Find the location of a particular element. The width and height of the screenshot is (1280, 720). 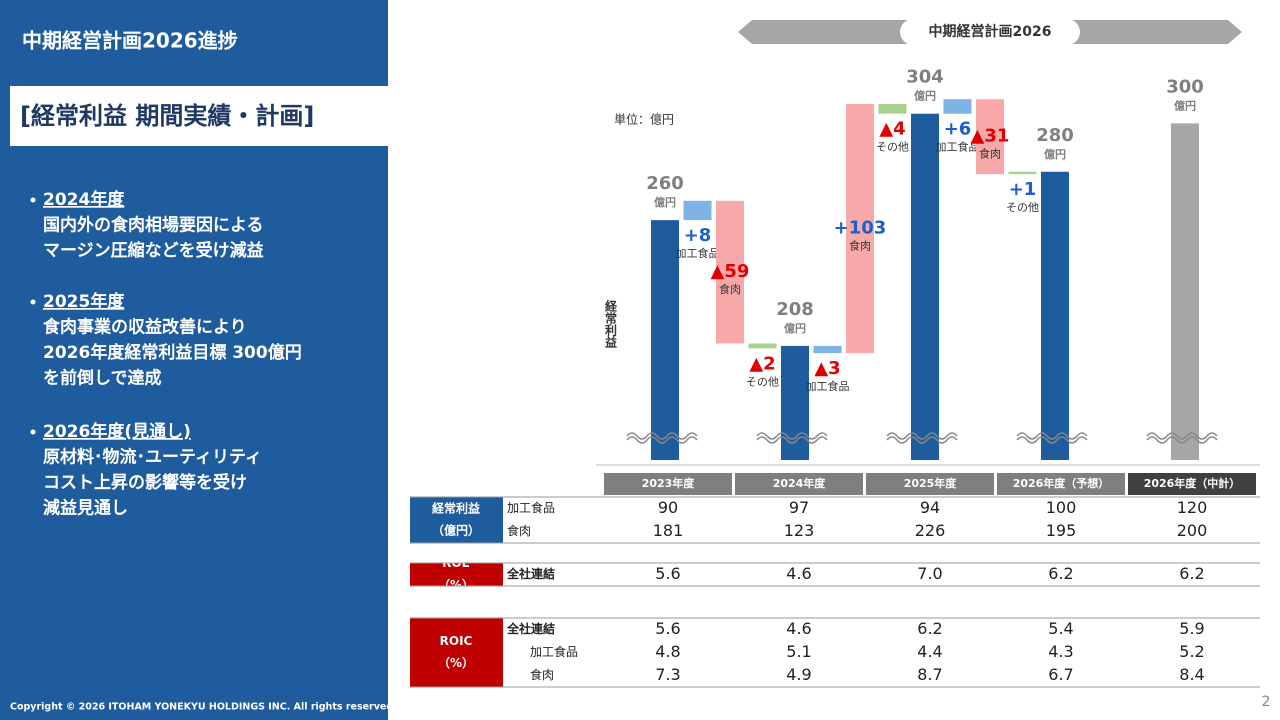

delta-label: ▲4 is located at coordinates (892, 129).